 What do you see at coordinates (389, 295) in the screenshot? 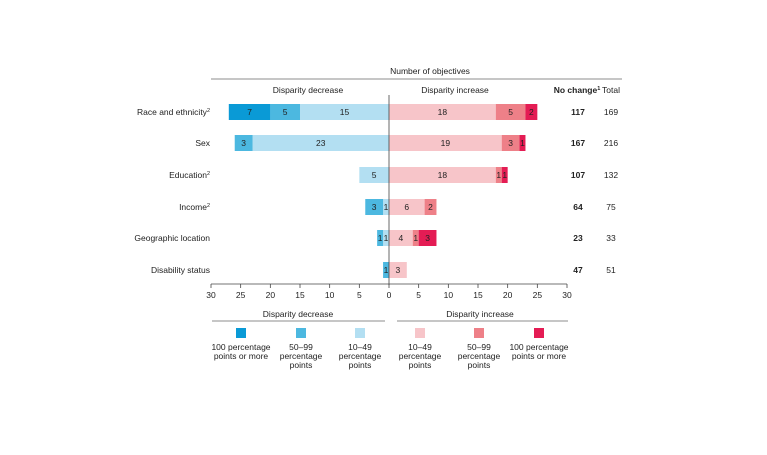
I see `x-tick-label: 0` at bounding box center [389, 295].